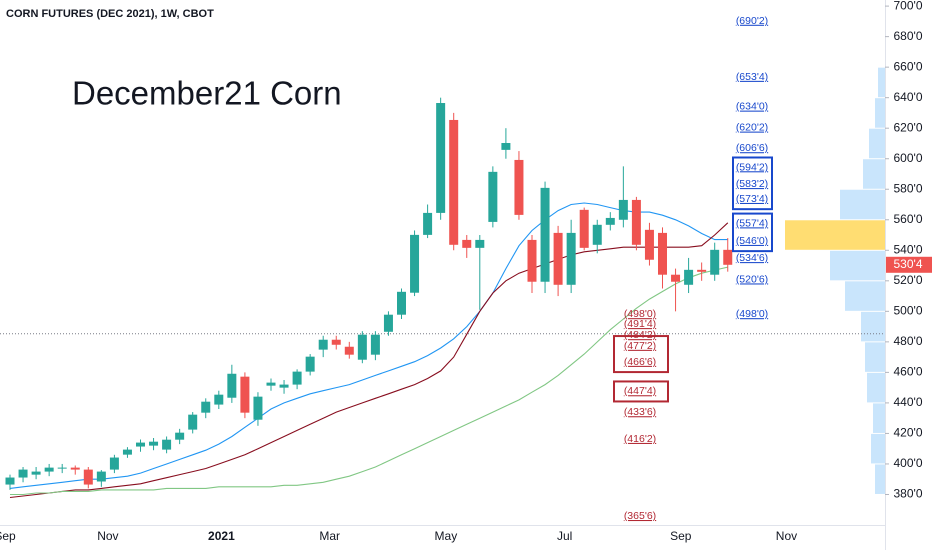 This screenshot has height=550, width=932. I want to click on level-label: (447'4), so click(640, 391).